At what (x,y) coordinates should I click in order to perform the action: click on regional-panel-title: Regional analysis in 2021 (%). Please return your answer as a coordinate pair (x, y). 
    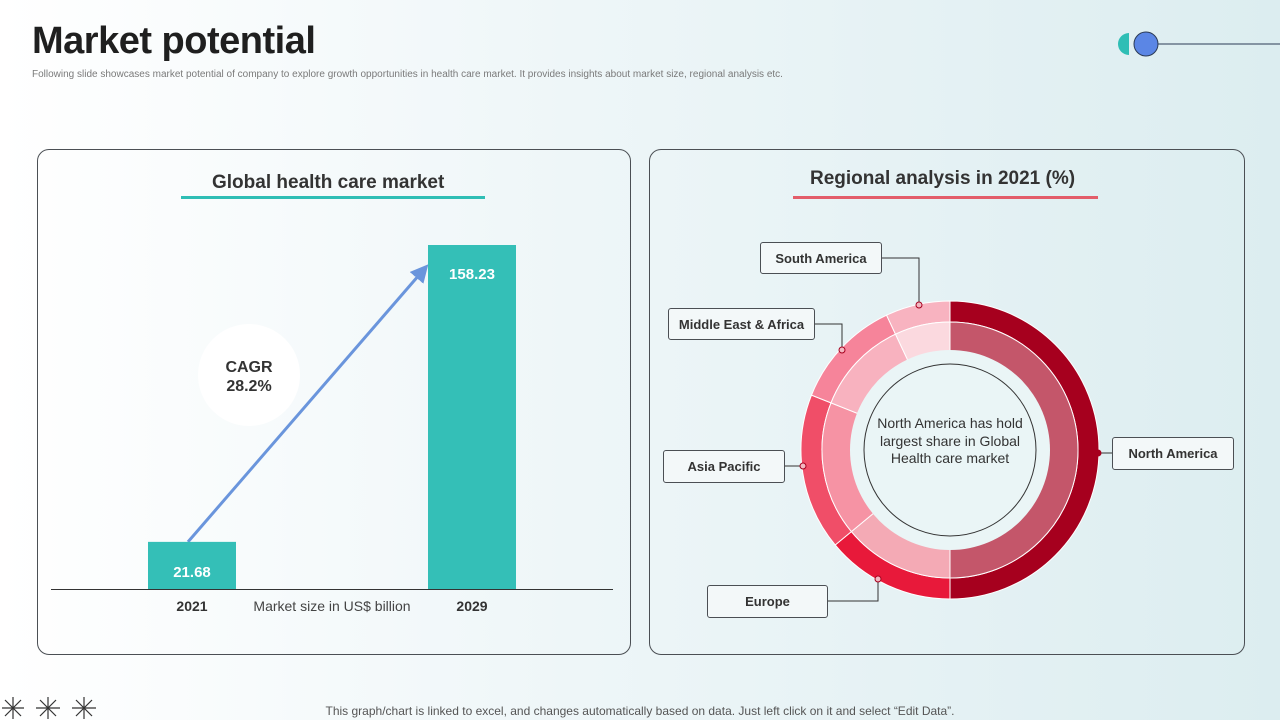
    Looking at the image, I should click on (943, 178).